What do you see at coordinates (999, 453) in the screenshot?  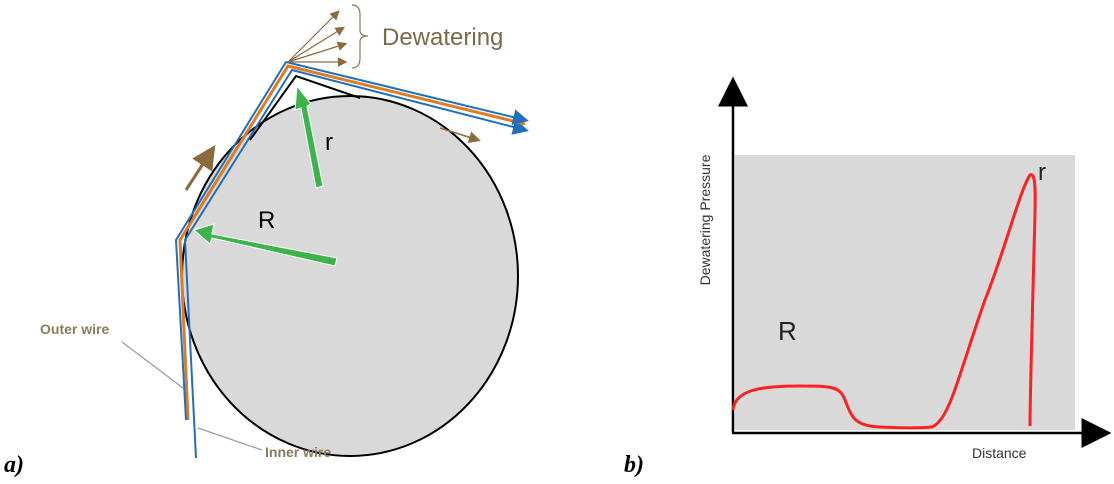 I see `x-axis-label: Distance` at bounding box center [999, 453].